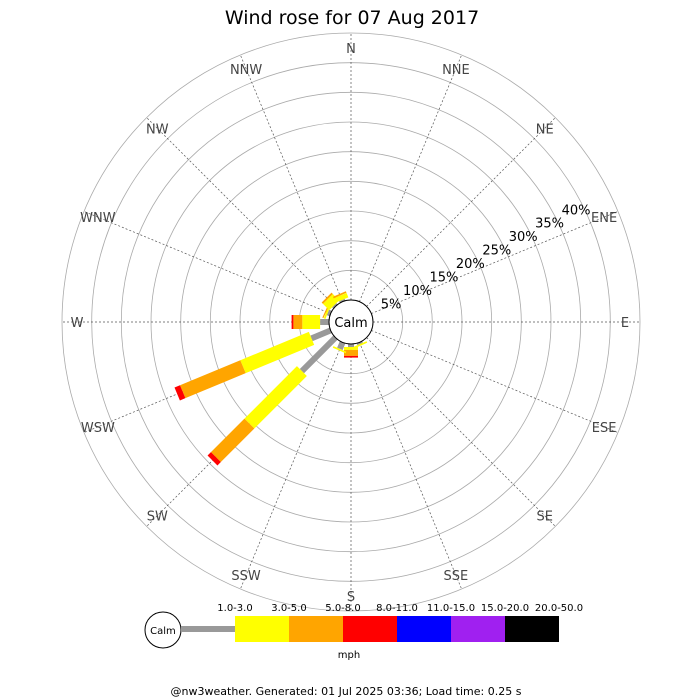 The width and height of the screenshot is (700, 700). Describe the element at coordinates (351, 597) in the screenshot. I see `direction-label-s: S` at that location.